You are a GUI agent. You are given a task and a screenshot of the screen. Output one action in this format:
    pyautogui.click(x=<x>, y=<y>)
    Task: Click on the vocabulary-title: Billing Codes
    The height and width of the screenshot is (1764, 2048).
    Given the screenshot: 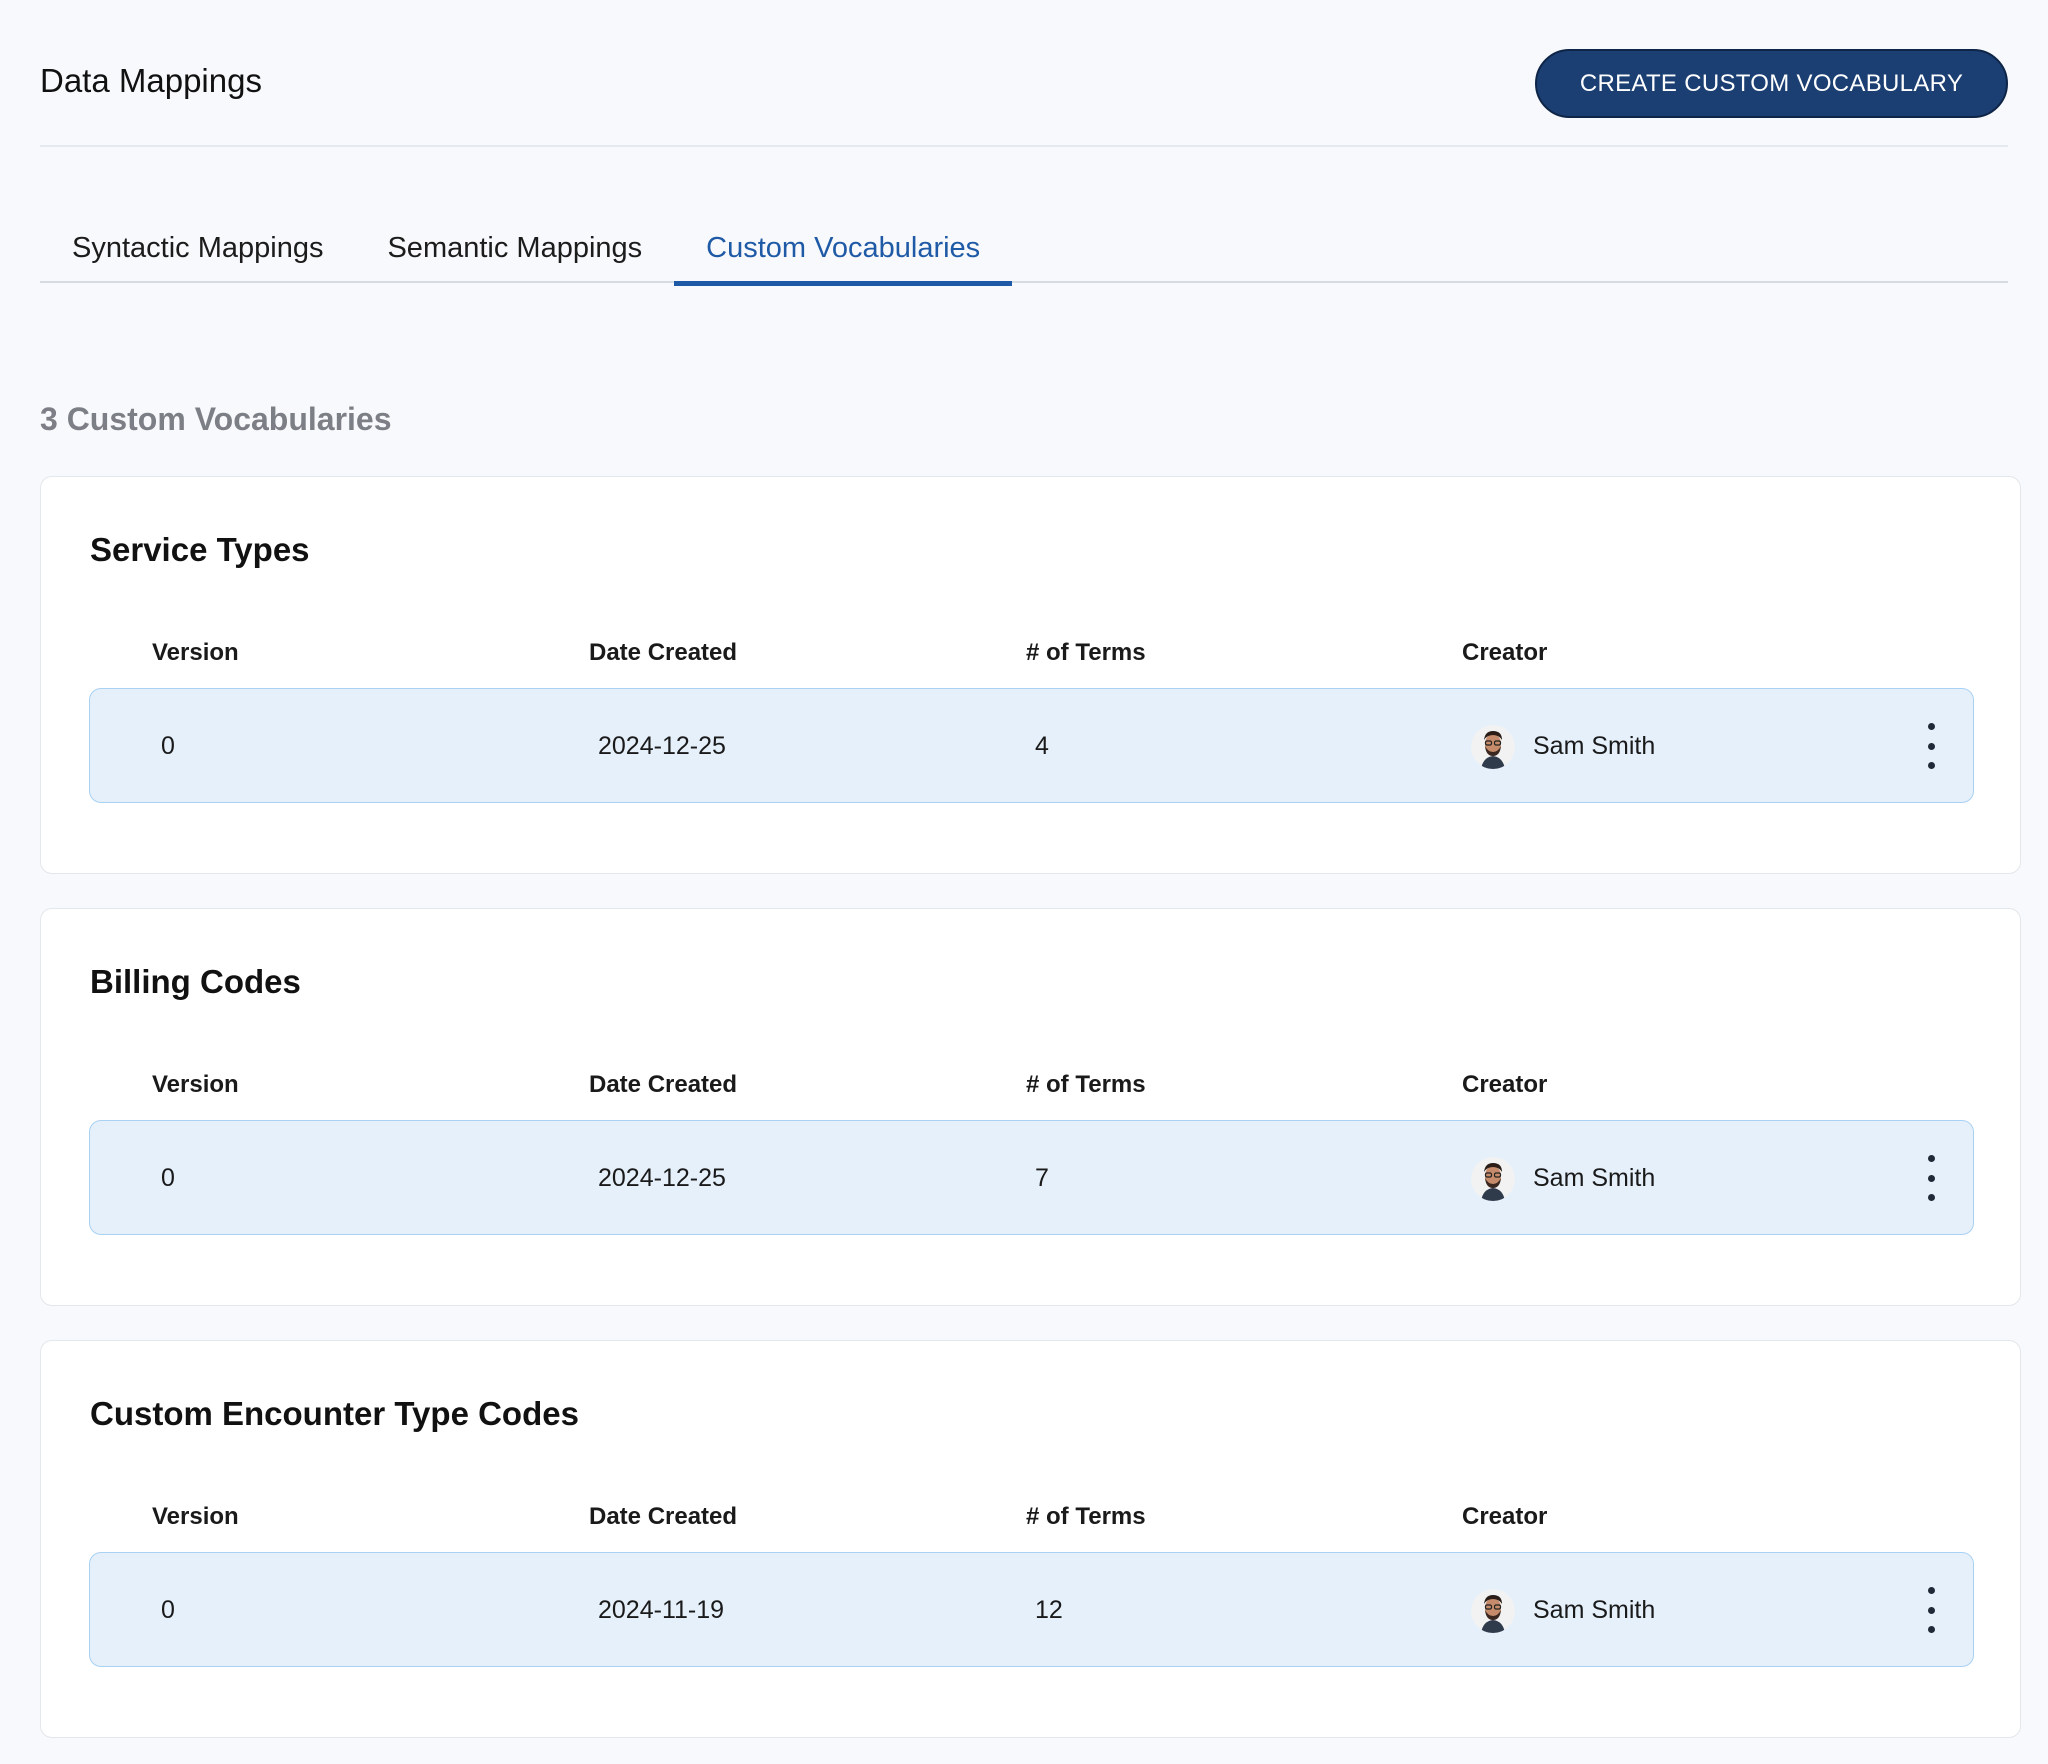 What is the action you would take?
    pyautogui.click(x=195, y=981)
    